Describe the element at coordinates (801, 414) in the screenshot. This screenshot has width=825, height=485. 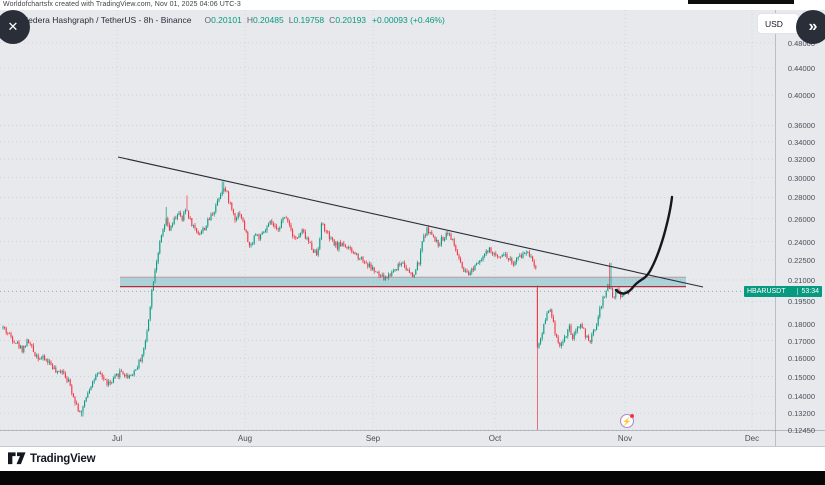
I see `price-tick-label: 0.13200` at that location.